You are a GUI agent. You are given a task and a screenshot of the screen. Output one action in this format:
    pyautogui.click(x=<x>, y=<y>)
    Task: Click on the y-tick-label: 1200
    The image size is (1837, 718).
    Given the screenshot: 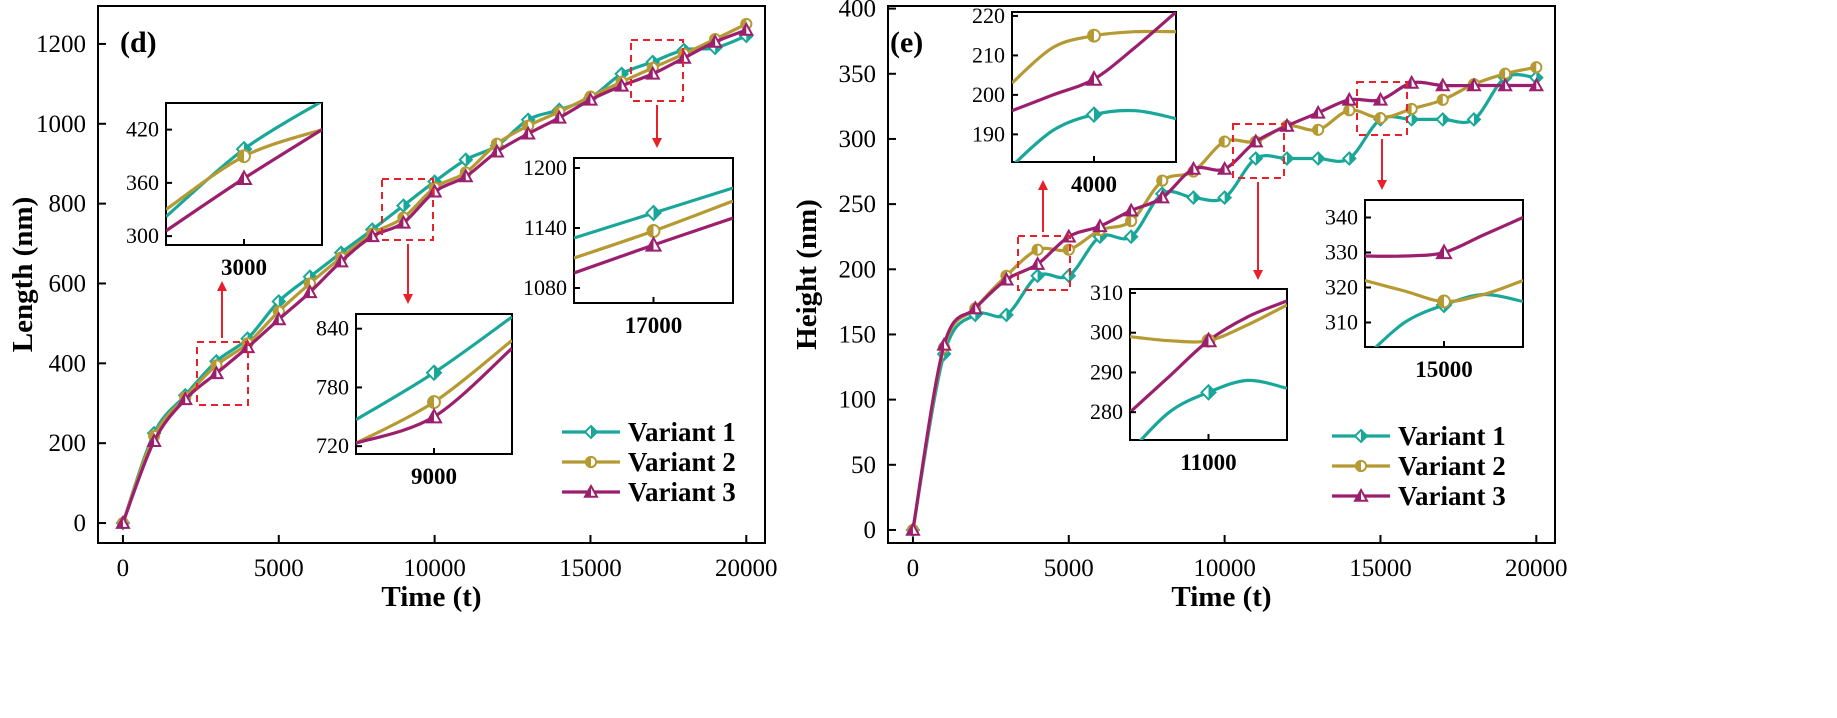 What is the action you would take?
    pyautogui.click(x=61, y=44)
    